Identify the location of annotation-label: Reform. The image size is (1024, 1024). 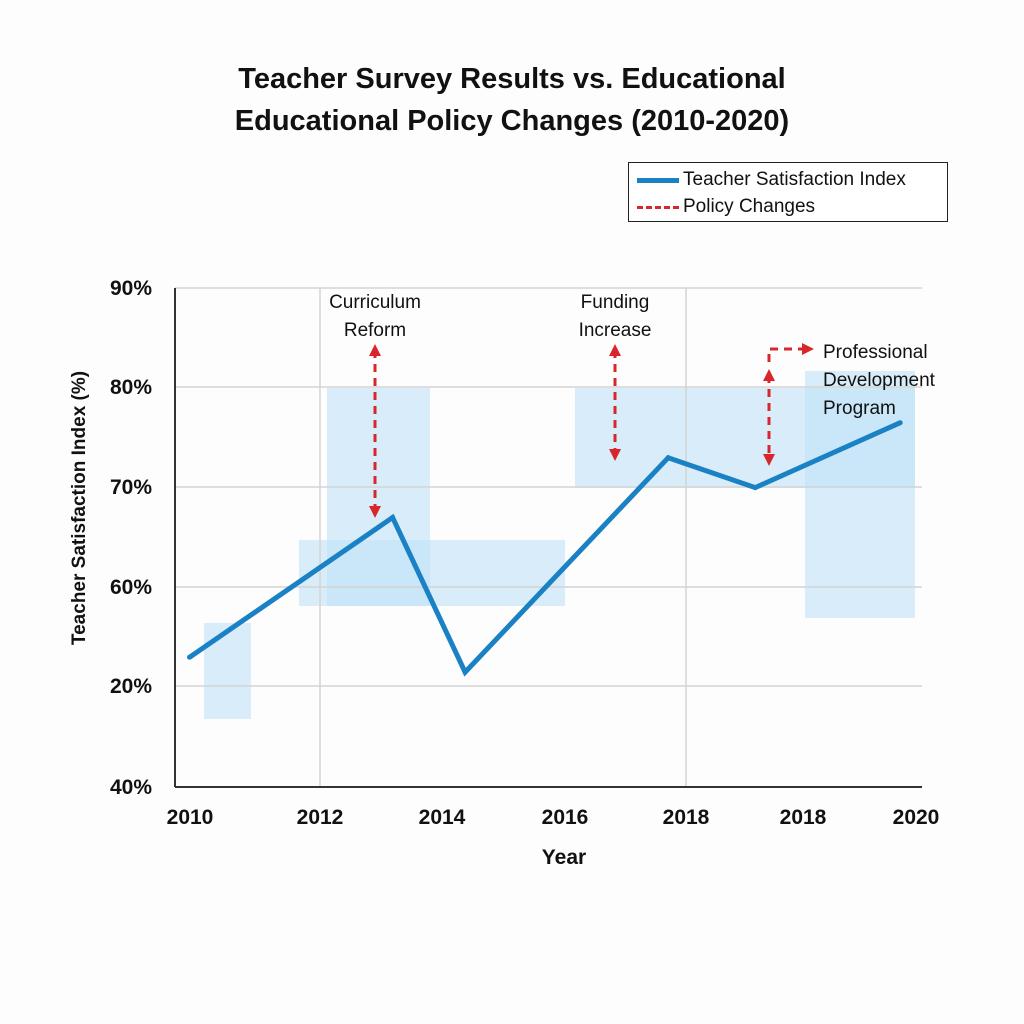
(375, 330).